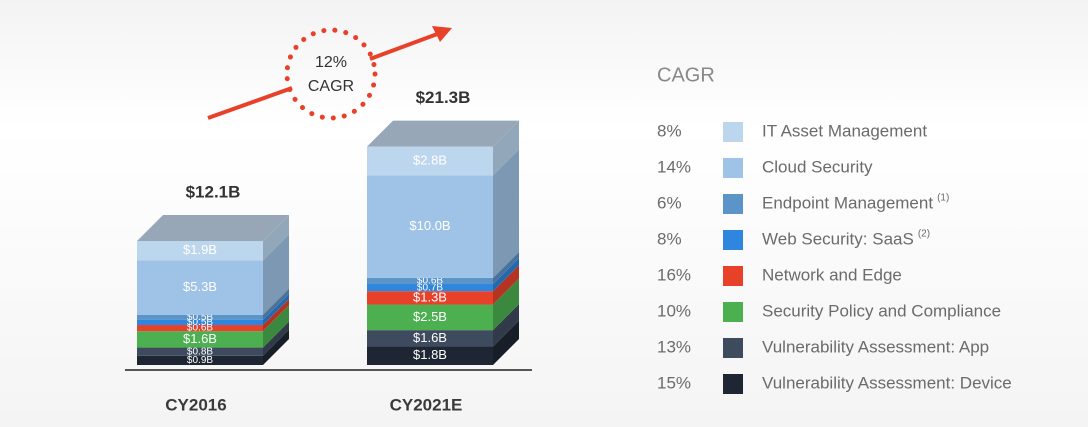 The image size is (1088, 427). I want to click on segment-label: $2.8B, so click(430, 159).